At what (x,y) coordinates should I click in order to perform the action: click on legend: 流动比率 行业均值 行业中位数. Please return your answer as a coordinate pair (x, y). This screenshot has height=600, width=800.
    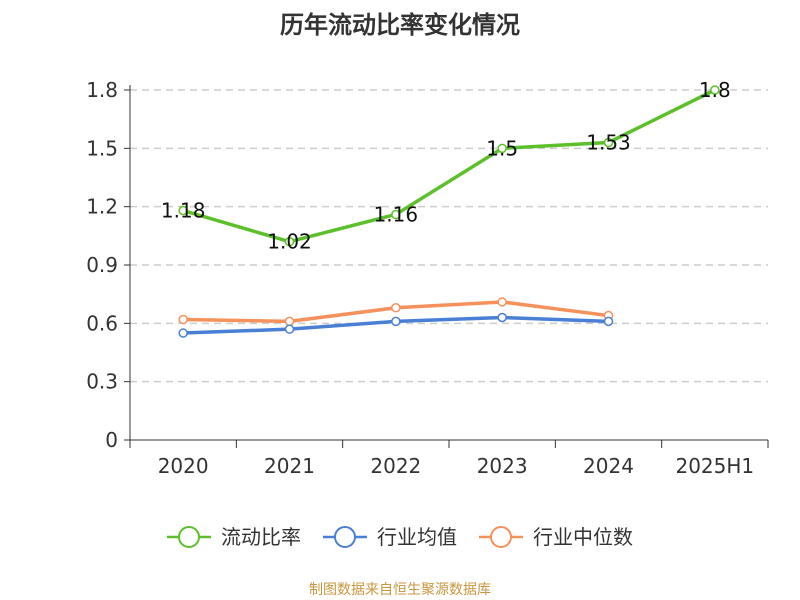
    Looking at the image, I should click on (400, 537).